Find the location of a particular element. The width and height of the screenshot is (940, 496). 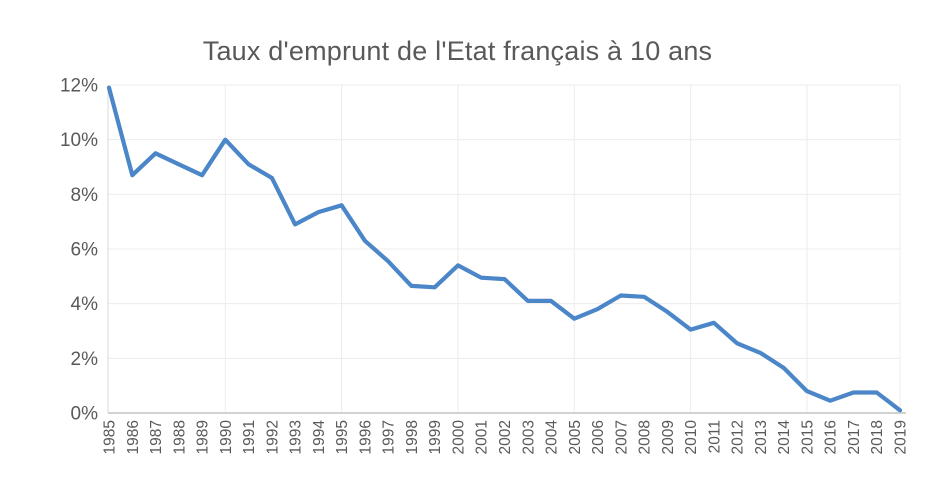

x-tick-label: 1991 is located at coordinates (249, 437).